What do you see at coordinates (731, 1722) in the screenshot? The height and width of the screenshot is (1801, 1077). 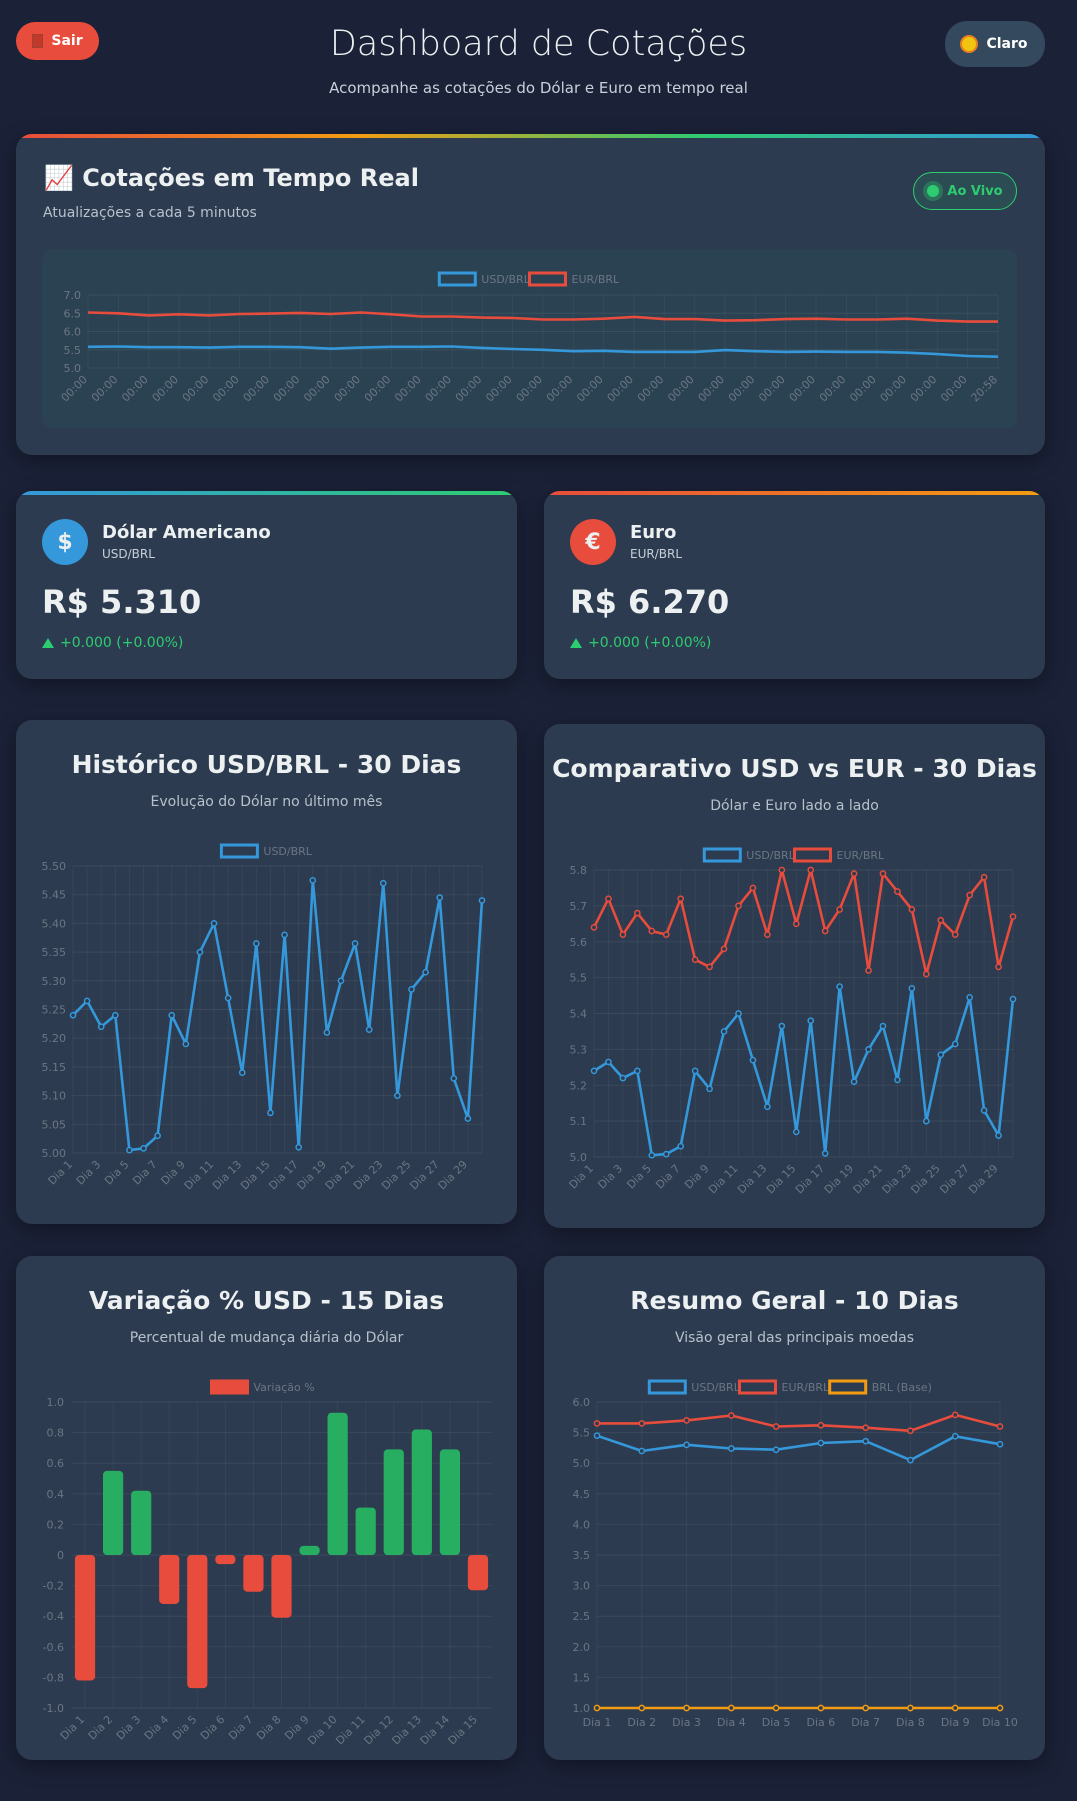 I see `x-tick-label: Dia 4` at bounding box center [731, 1722].